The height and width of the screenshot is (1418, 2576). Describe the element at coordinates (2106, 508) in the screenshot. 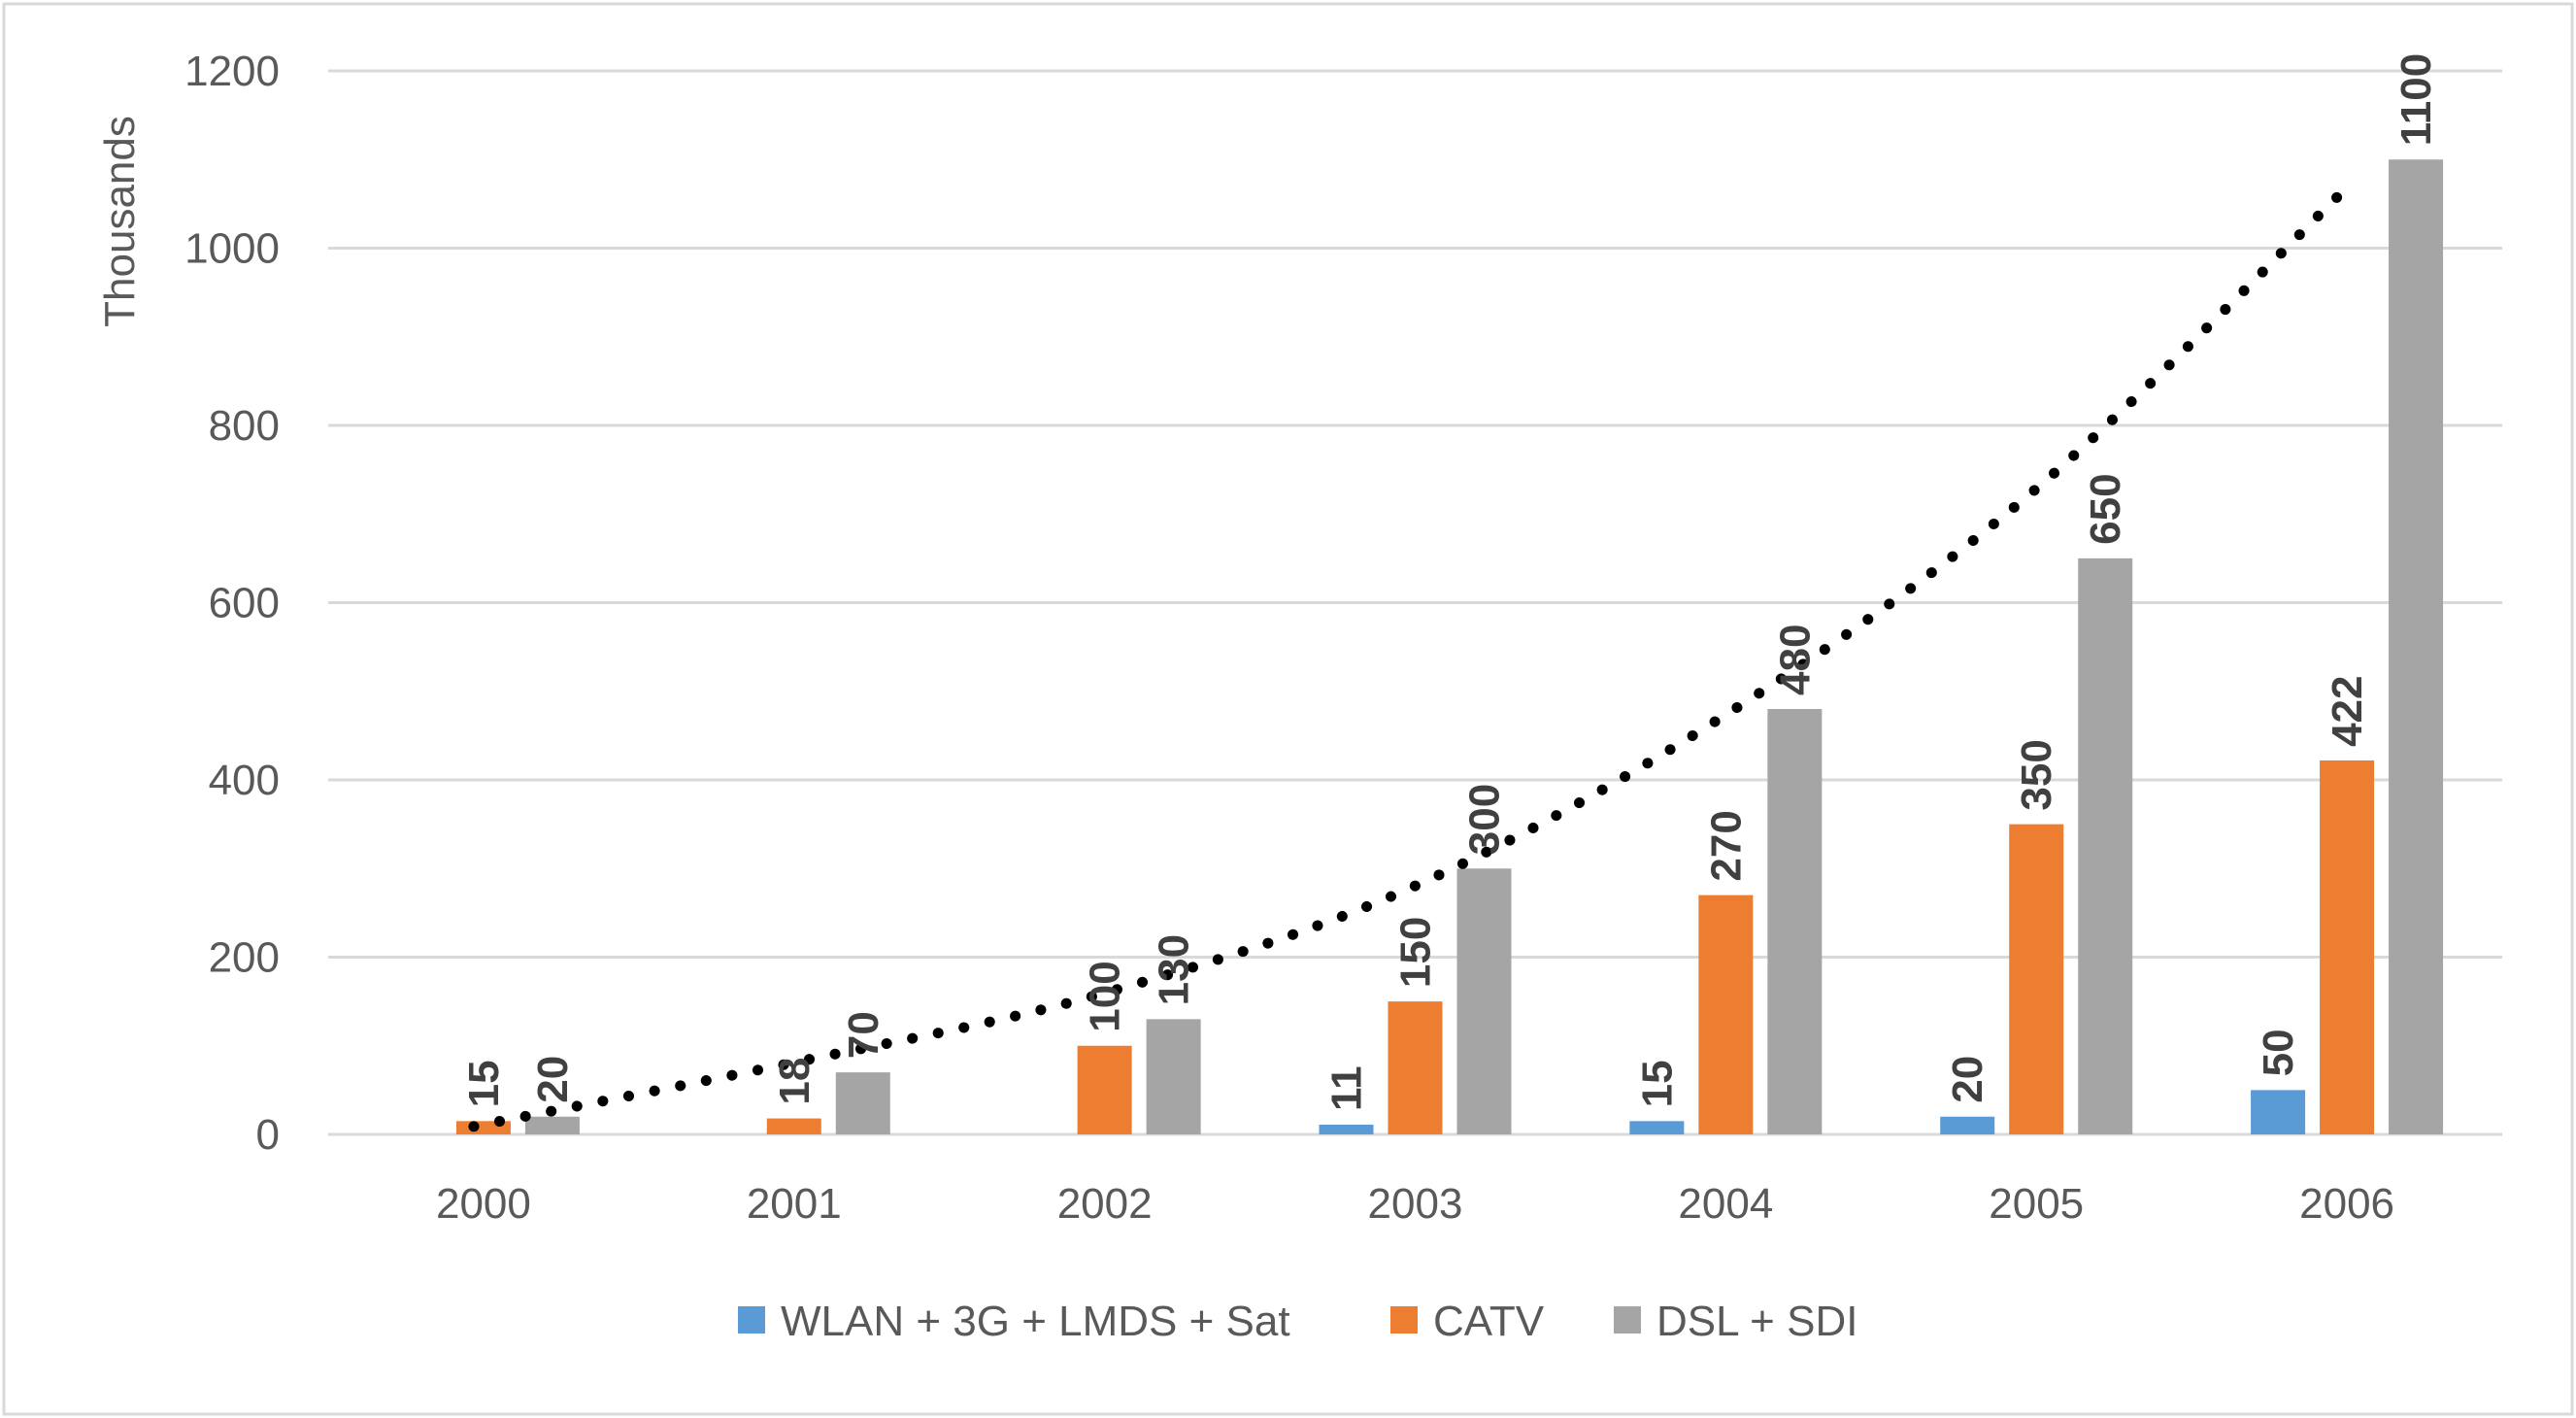

I see `data-label: 650` at that location.